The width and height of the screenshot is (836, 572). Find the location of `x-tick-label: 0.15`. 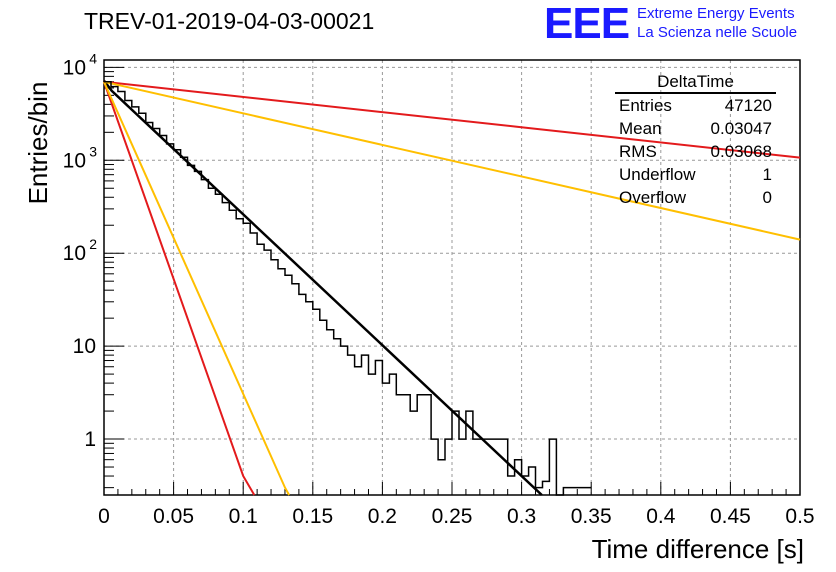

x-tick-label: 0.15 is located at coordinates (312, 516).